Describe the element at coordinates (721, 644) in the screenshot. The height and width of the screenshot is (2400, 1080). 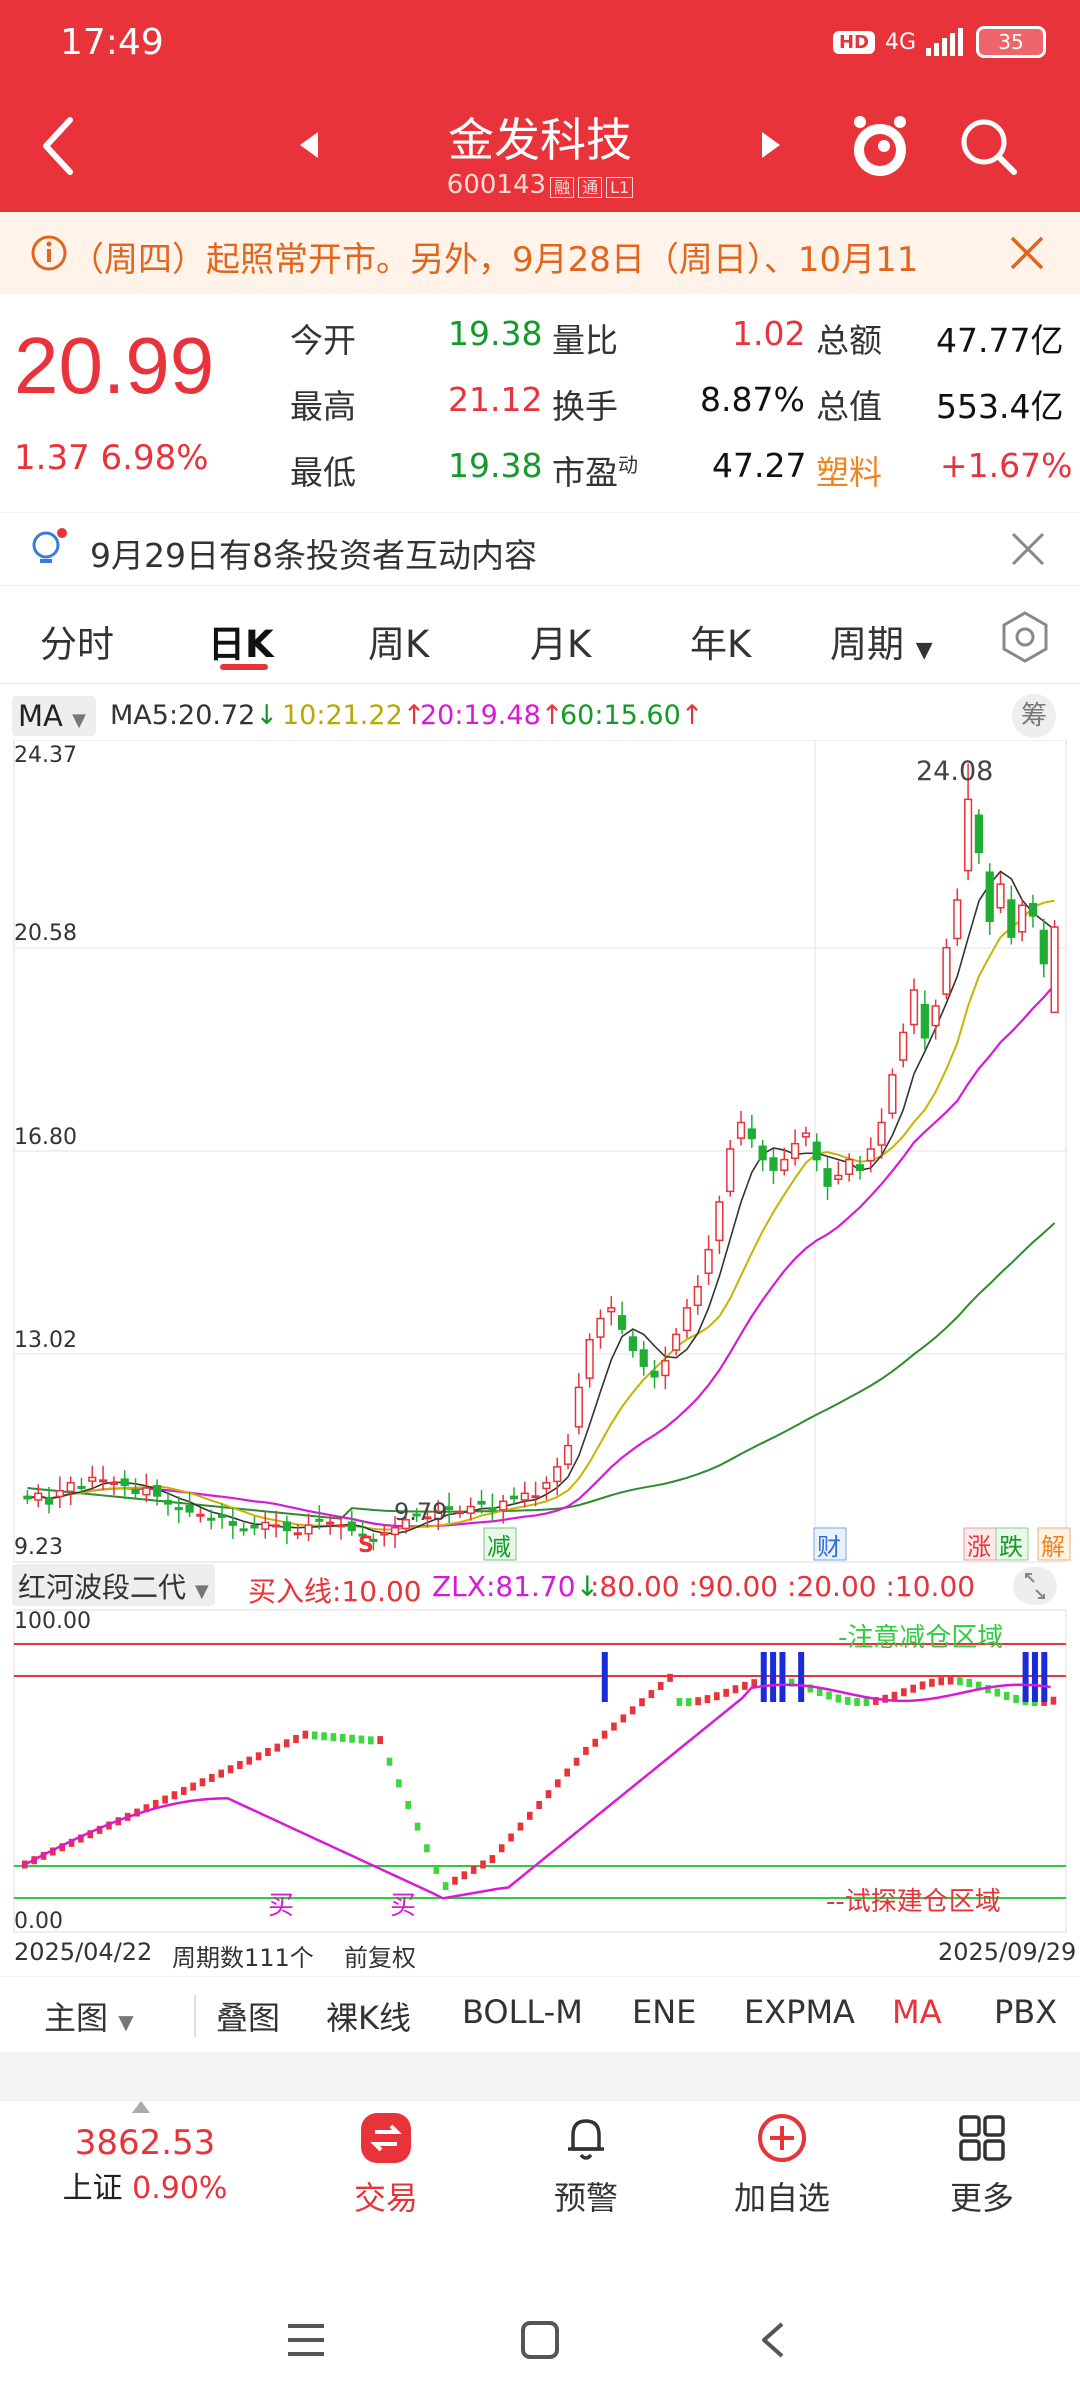
I see `tab-yearly: 年K` at that location.